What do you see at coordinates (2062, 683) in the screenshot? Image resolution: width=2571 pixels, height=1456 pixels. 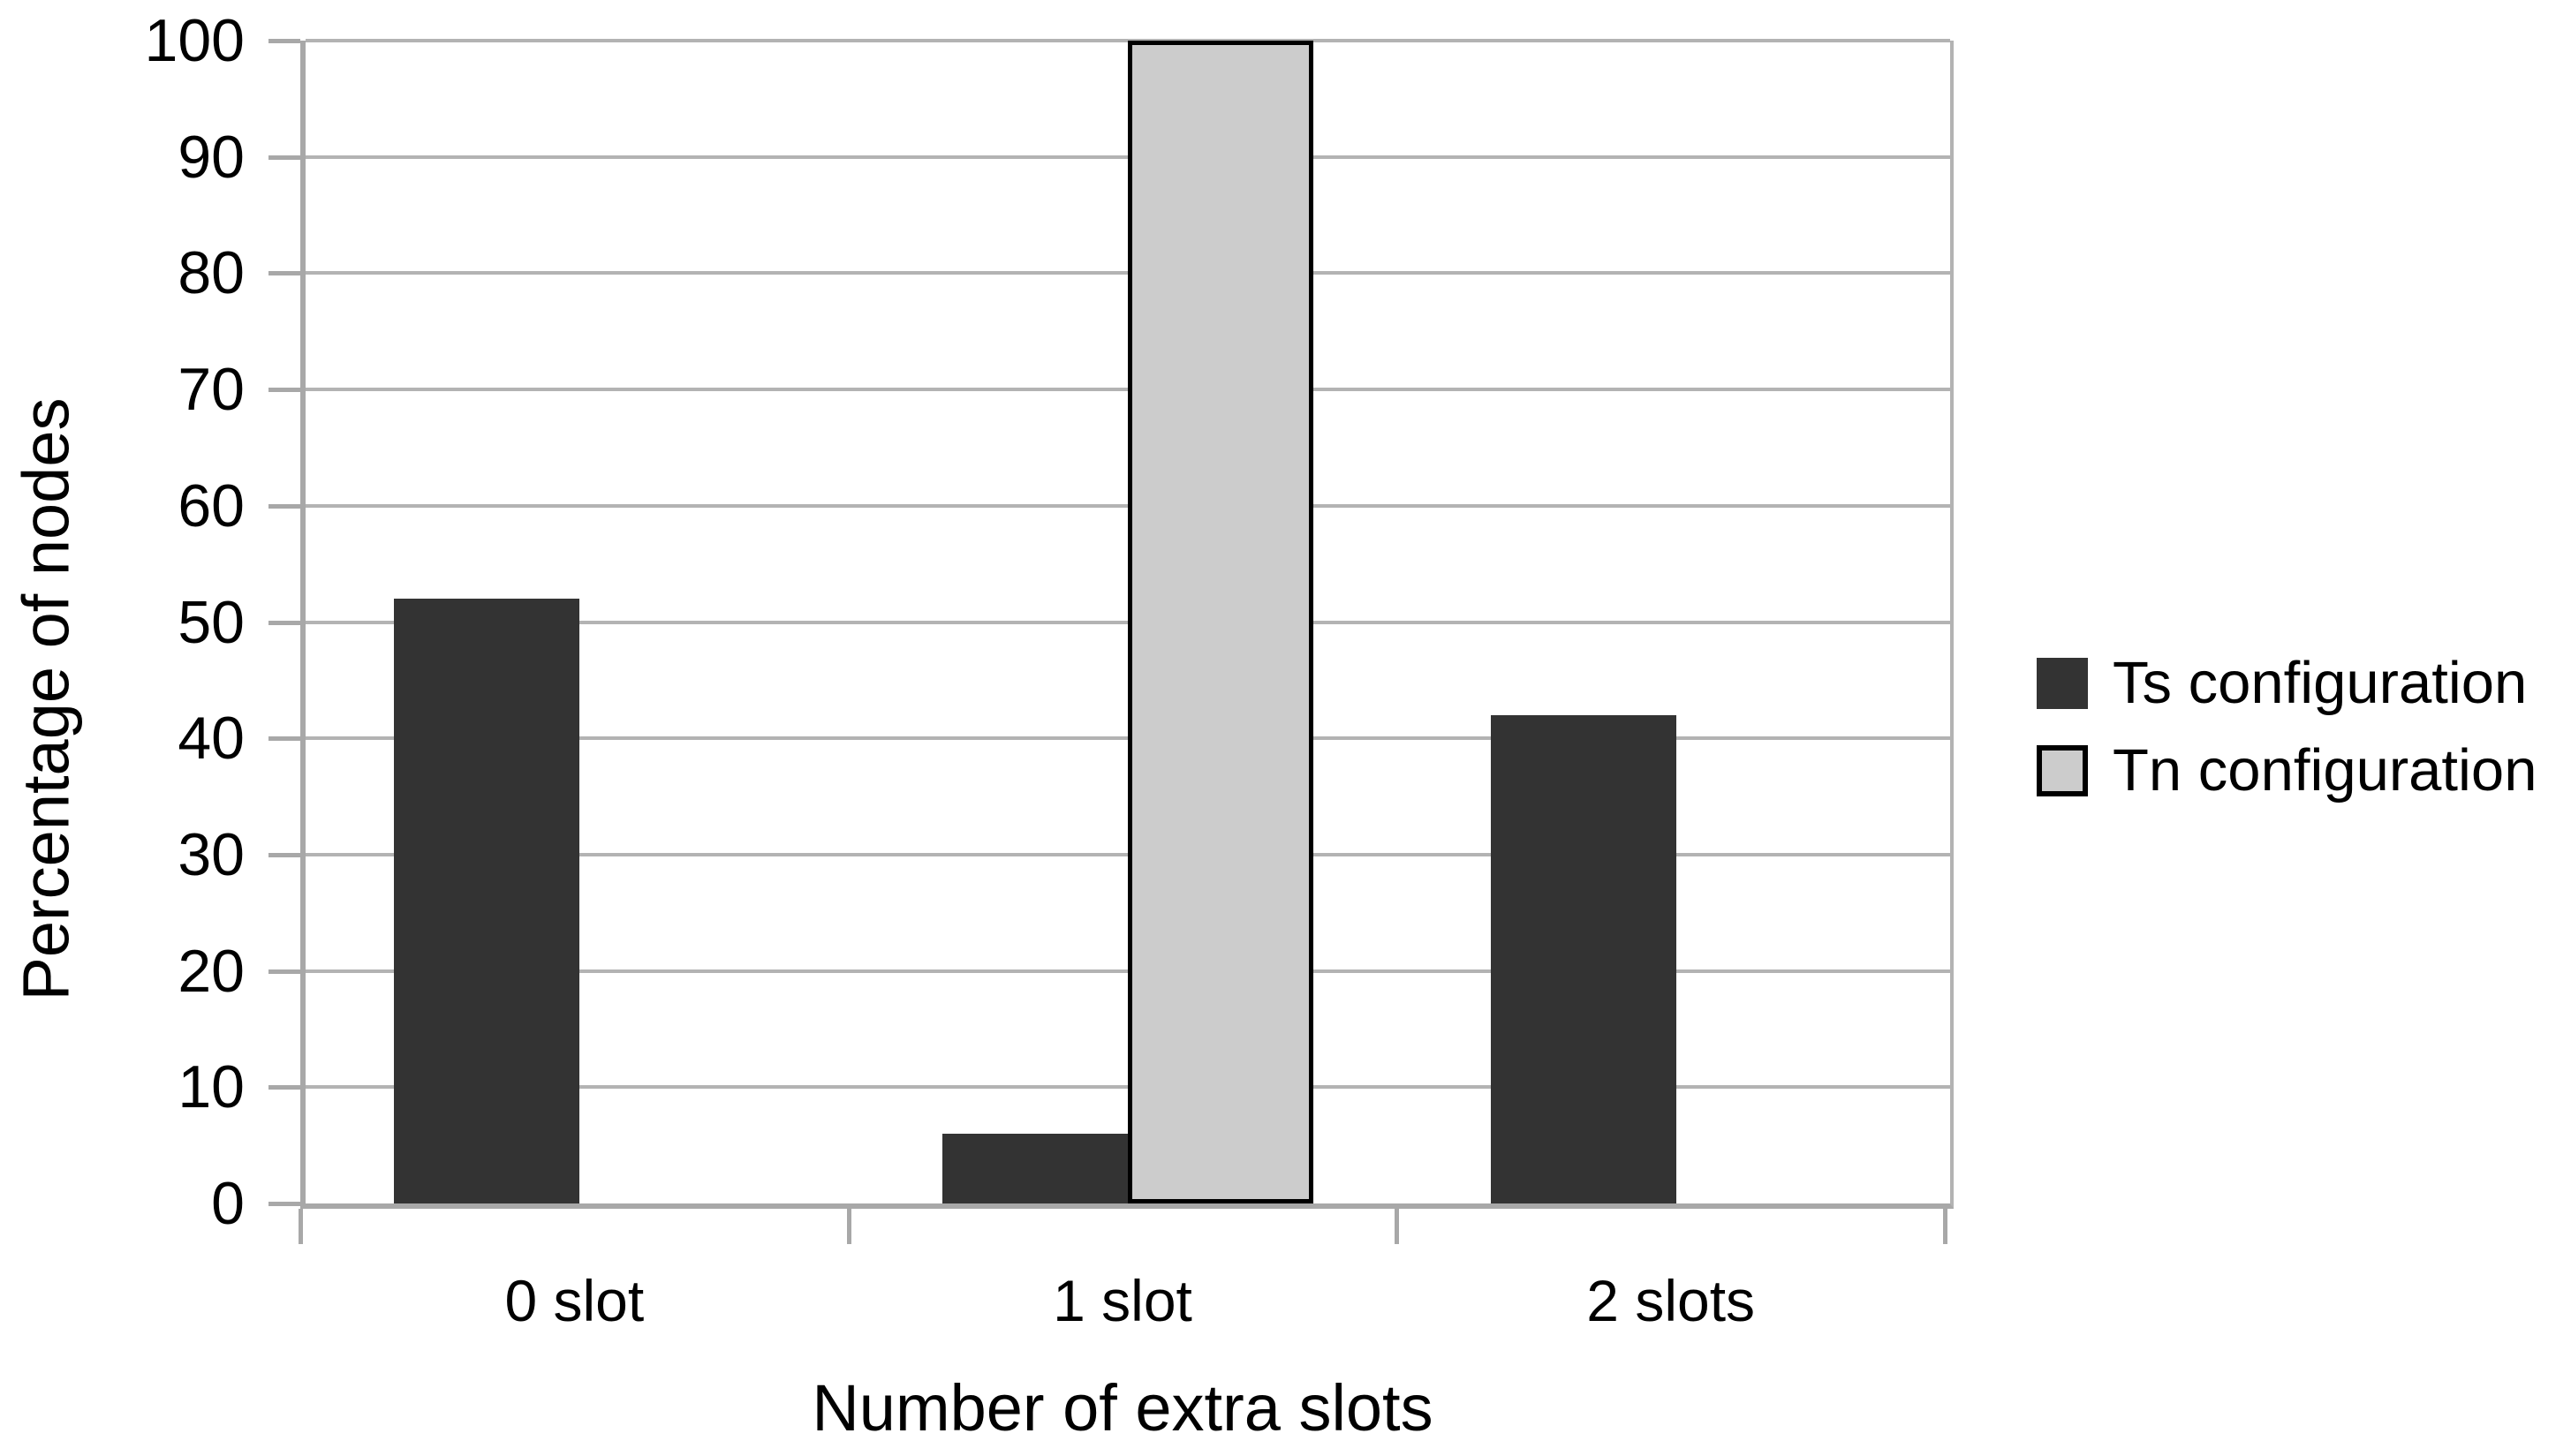 I see `legend-swatch-ts` at bounding box center [2062, 683].